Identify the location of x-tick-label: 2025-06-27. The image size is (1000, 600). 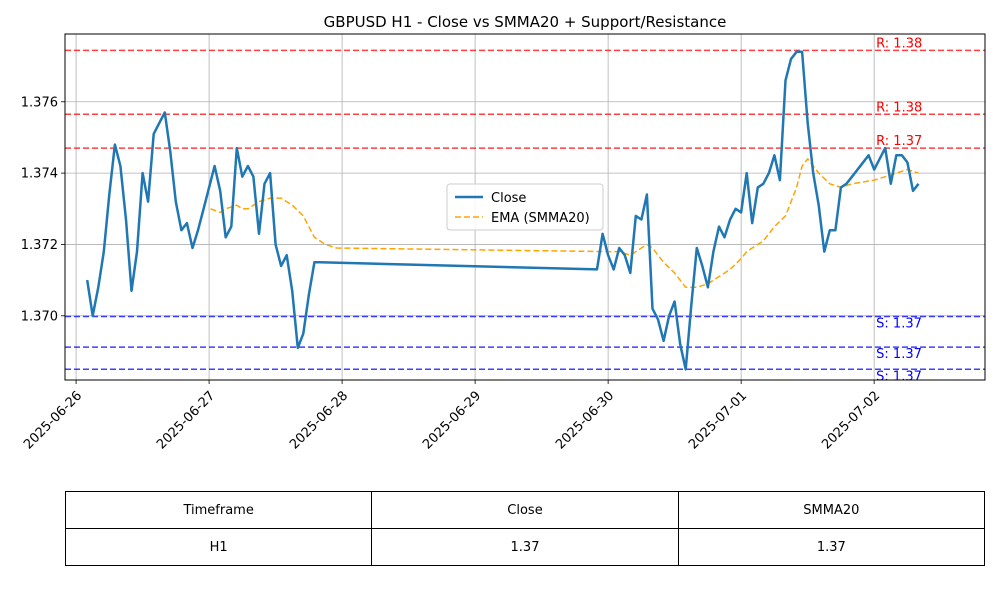
(186, 420).